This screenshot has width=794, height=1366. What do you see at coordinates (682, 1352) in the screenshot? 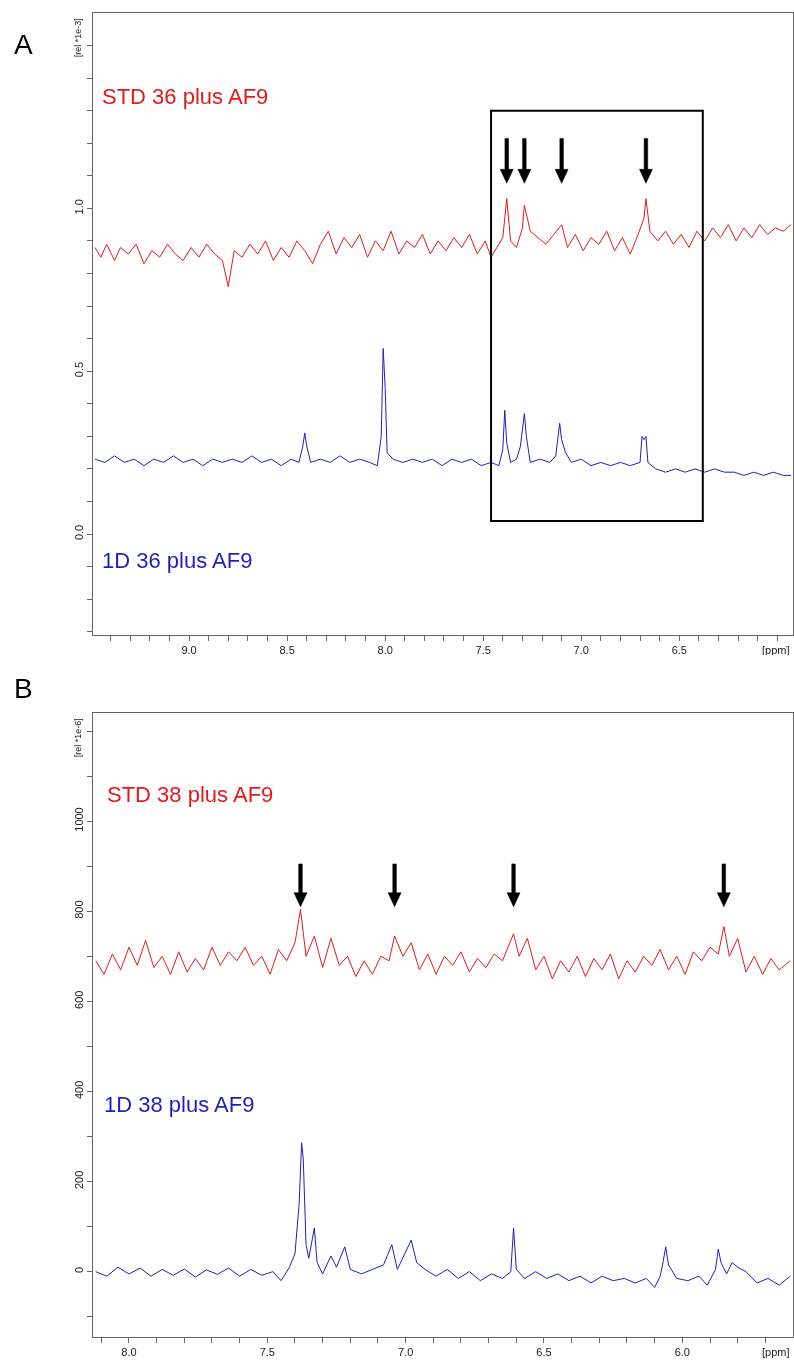
I see `x-tick-label: 6.0` at bounding box center [682, 1352].